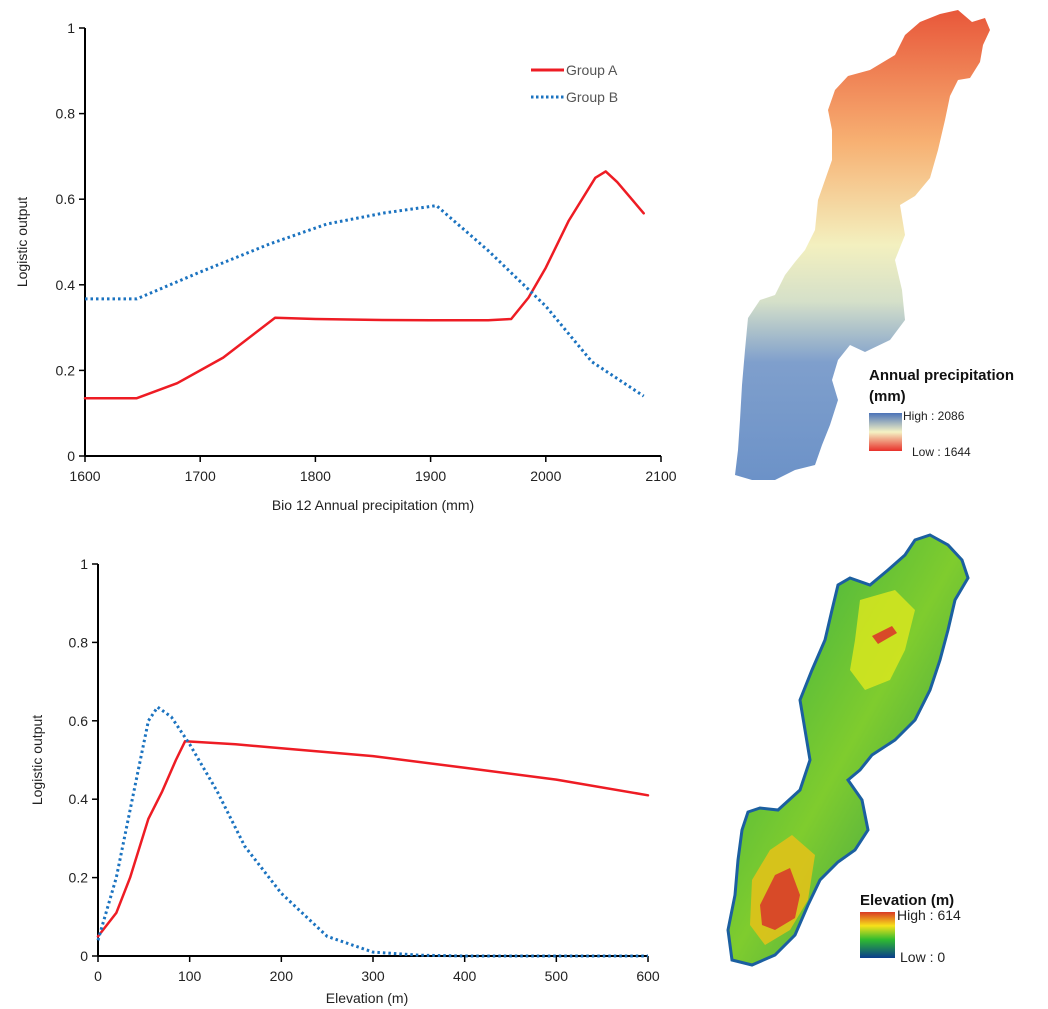 The image size is (1048, 1009). I want to click on legend-label-group-b: Group B, so click(592, 97).